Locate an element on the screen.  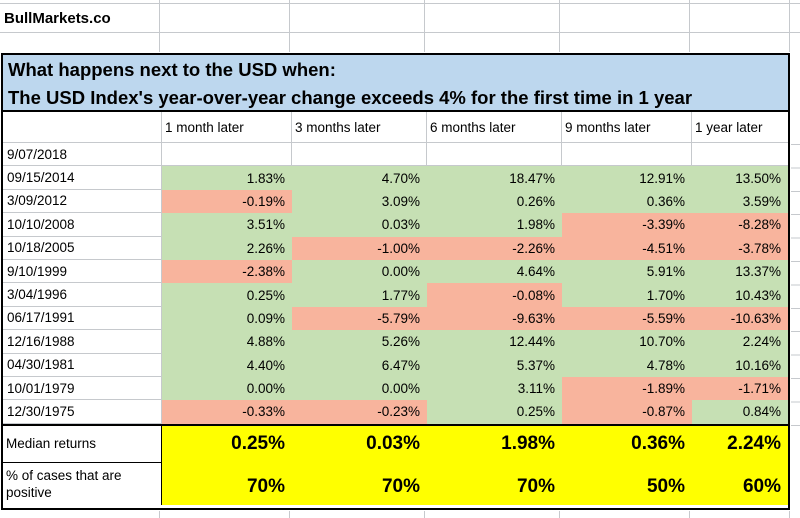
value-cell: -1.89% is located at coordinates (627, 388).